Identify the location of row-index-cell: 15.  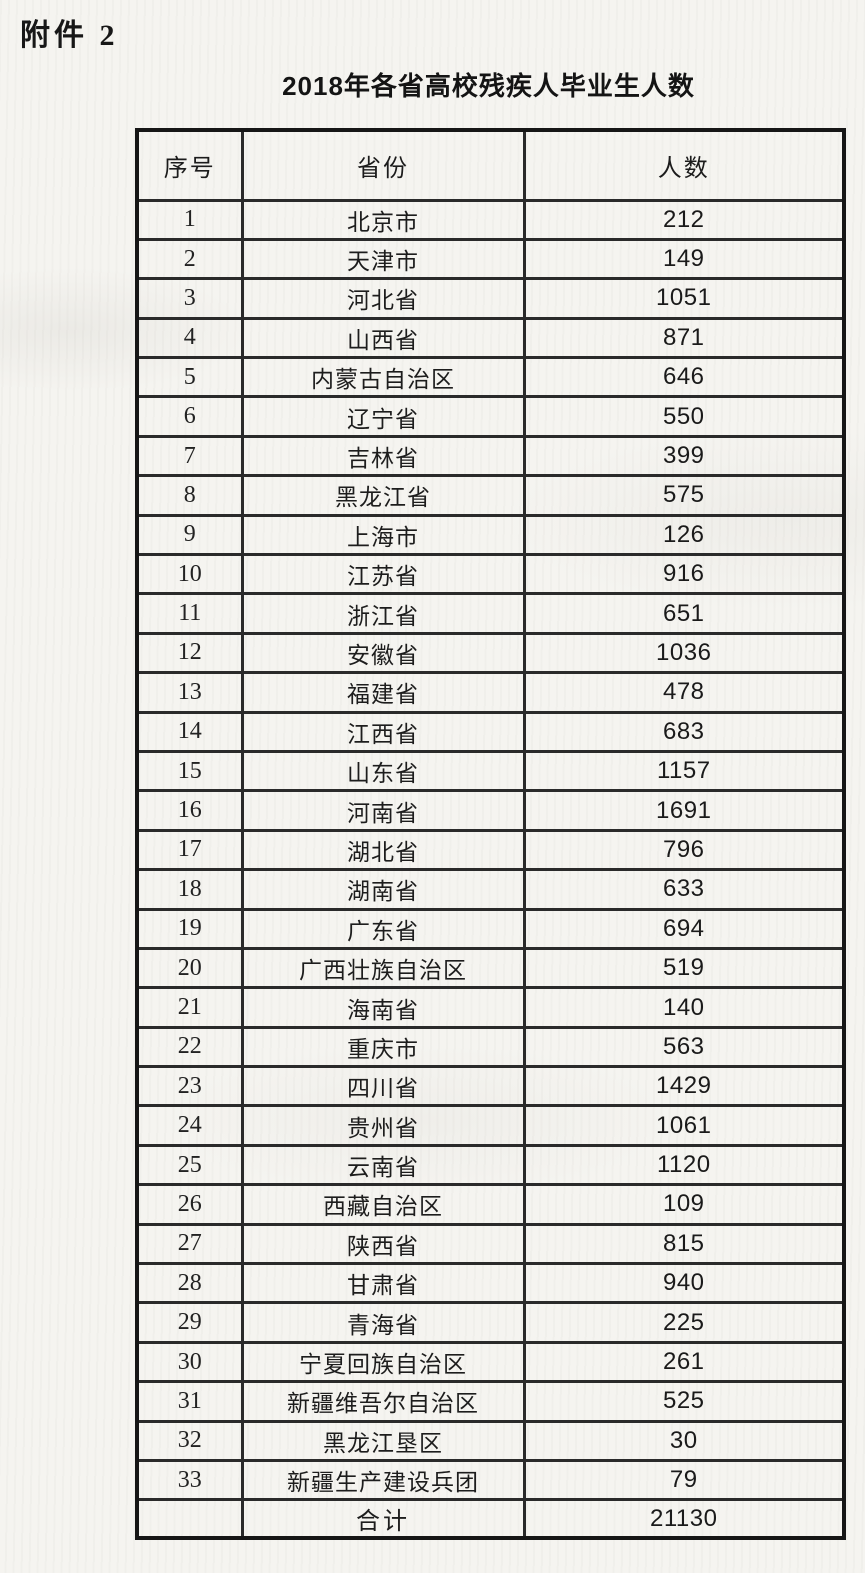
(189, 771).